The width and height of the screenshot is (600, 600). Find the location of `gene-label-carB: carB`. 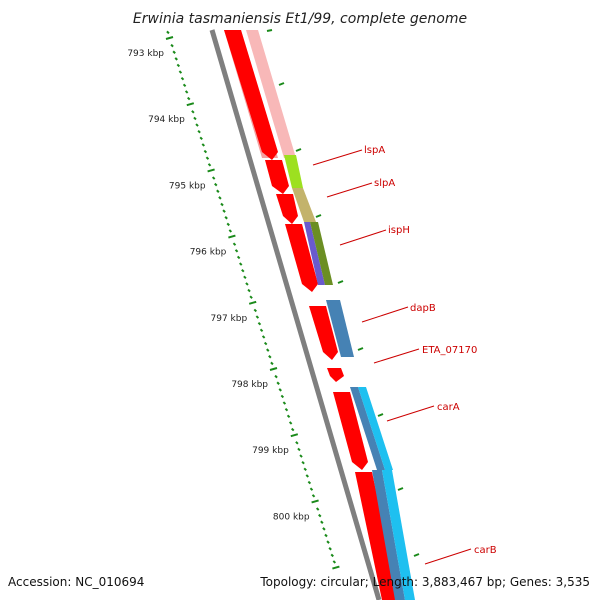

gene-label-carB: carB is located at coordinates (485, 550).